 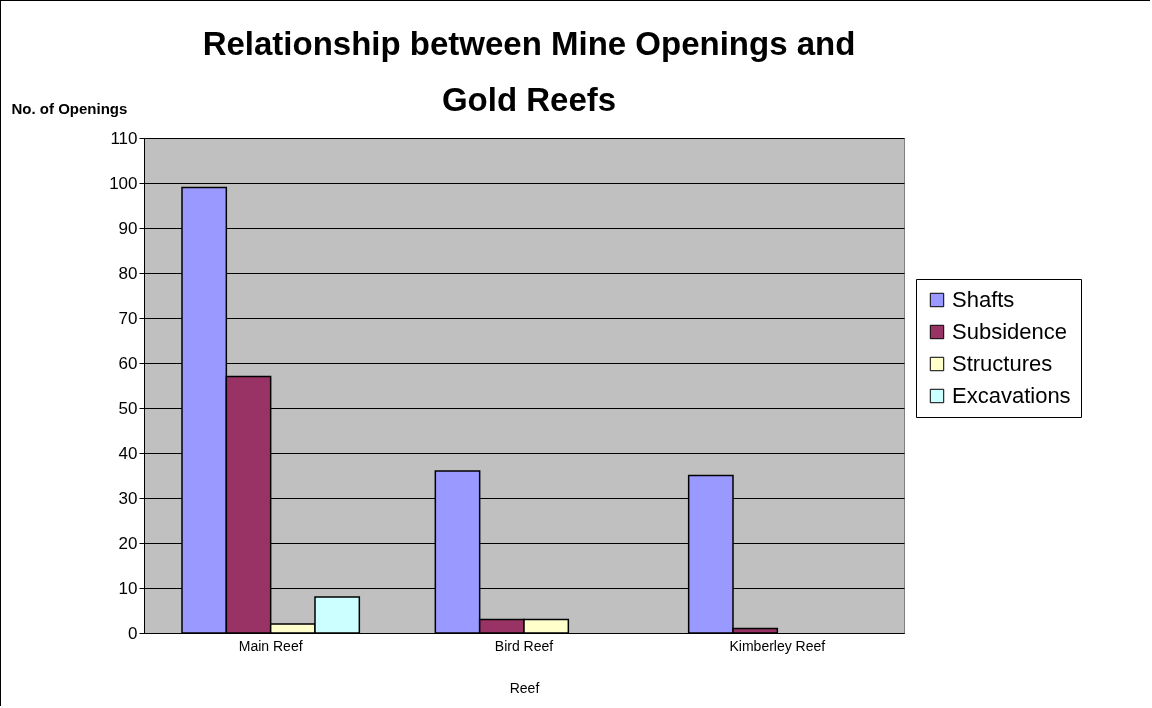 I want to click on y-tick-label: 10, so click(x=128, y=588).